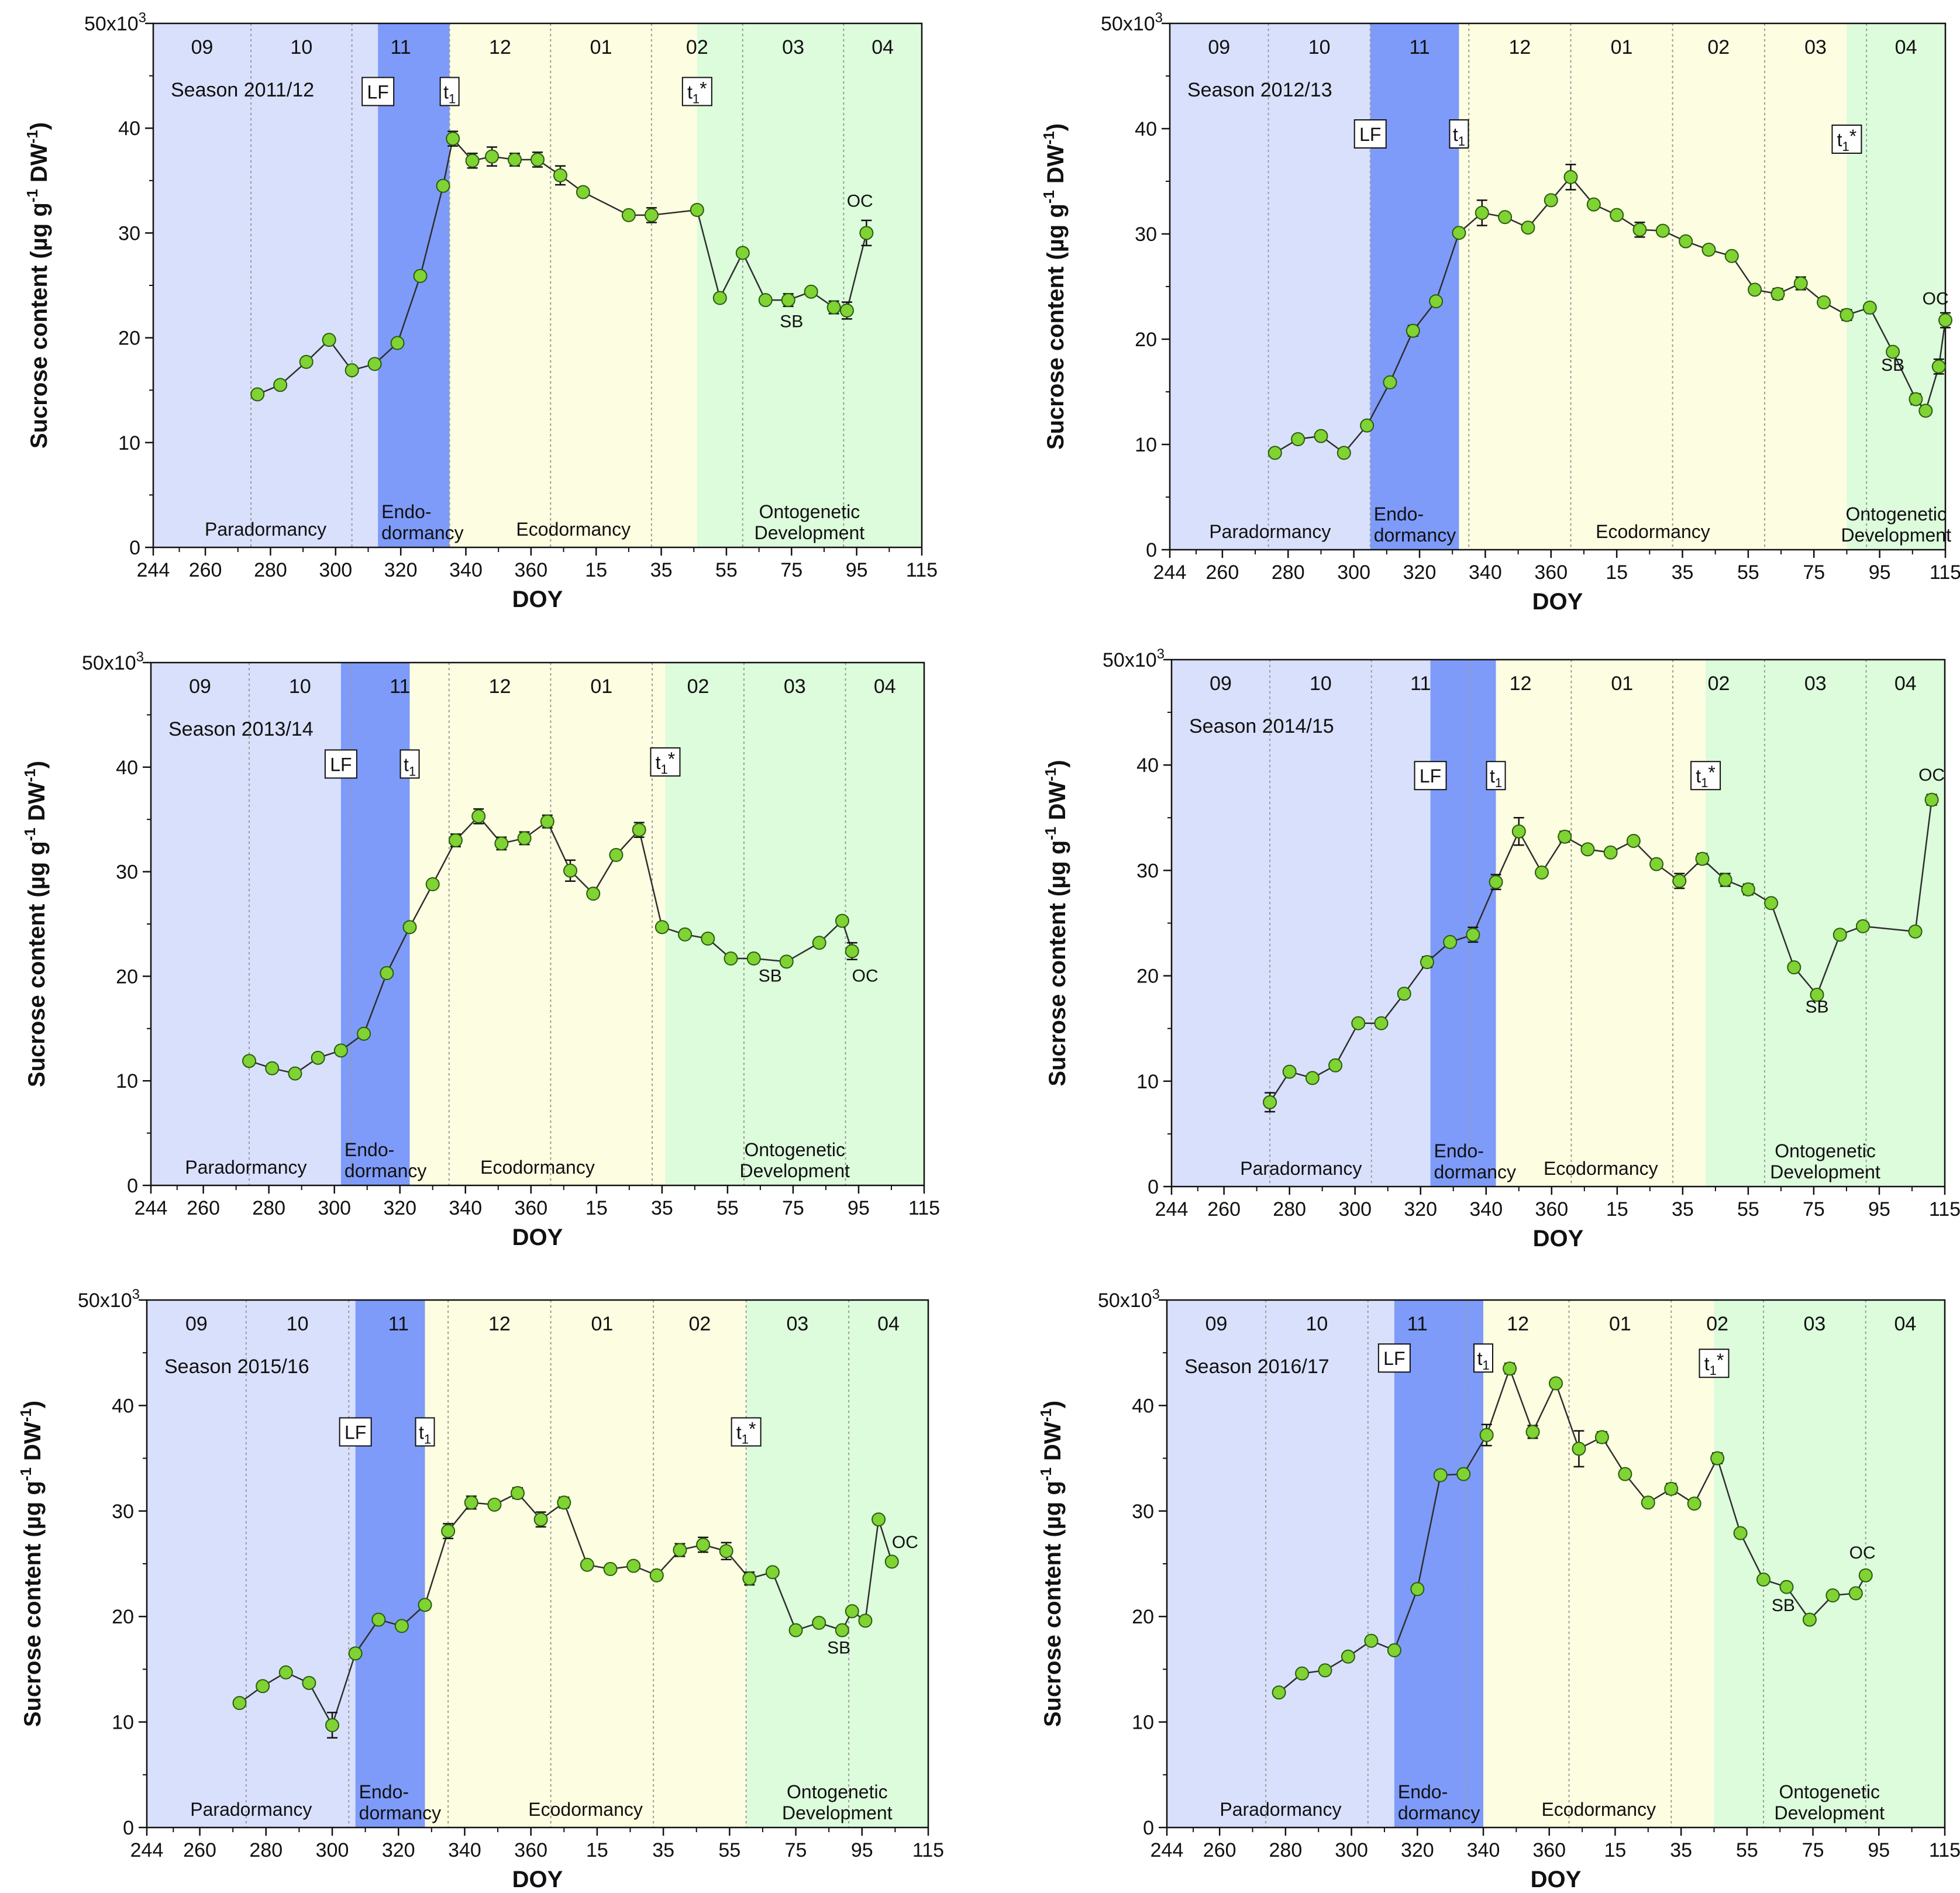 This screenshot has height=1893, width=1960. Describe the element at coordinates (728, 1208) in the screenshot. I see `x-tick-label: 55` at that location.